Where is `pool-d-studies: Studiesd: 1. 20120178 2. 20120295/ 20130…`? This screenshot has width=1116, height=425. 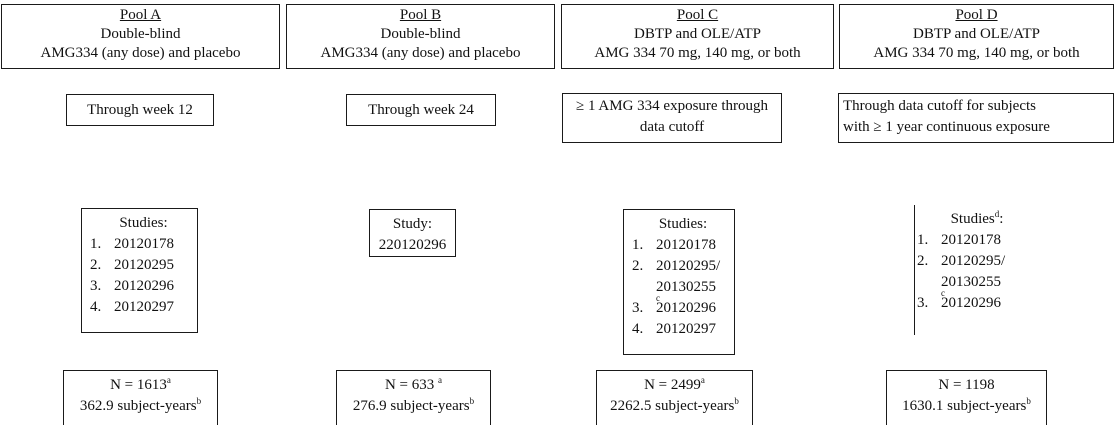 pool-d-studies: Studiesd: 1. 20120178 2. 20120295/ 20130… is located at coordinates (975, 270).